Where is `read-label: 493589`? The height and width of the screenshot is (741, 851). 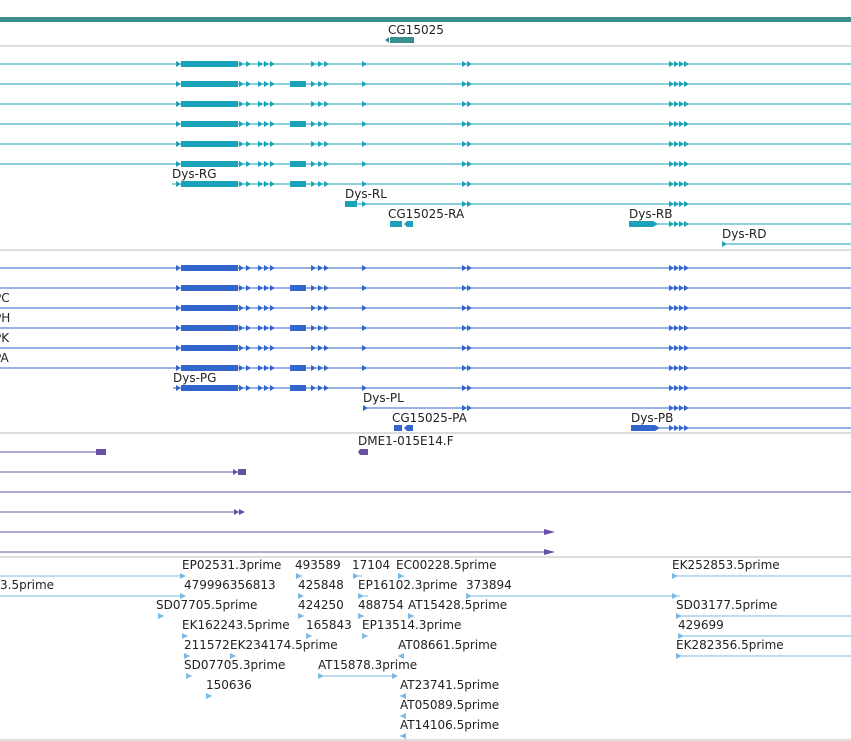 read-label: 493589 is located at coordinates (318, 565).